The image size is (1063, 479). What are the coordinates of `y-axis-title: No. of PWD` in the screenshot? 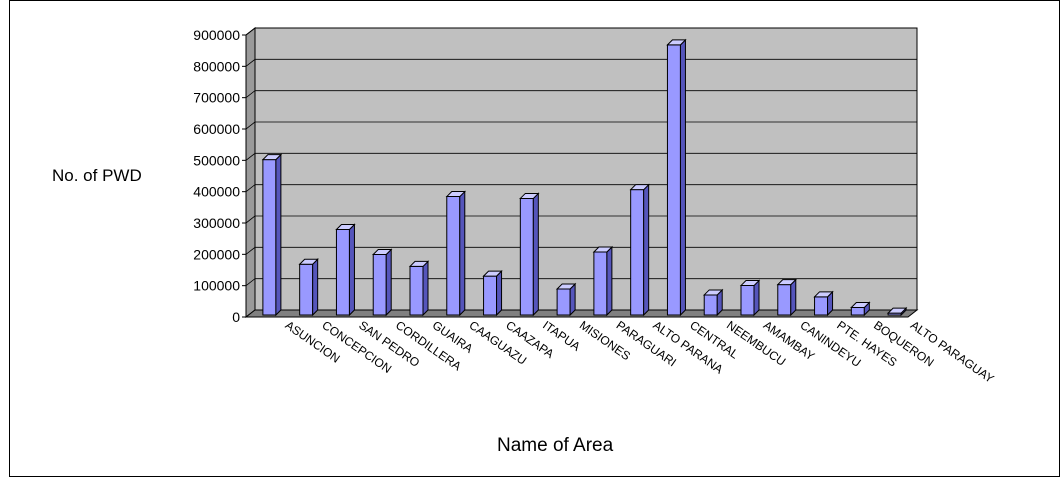 It's located at (97, 175).